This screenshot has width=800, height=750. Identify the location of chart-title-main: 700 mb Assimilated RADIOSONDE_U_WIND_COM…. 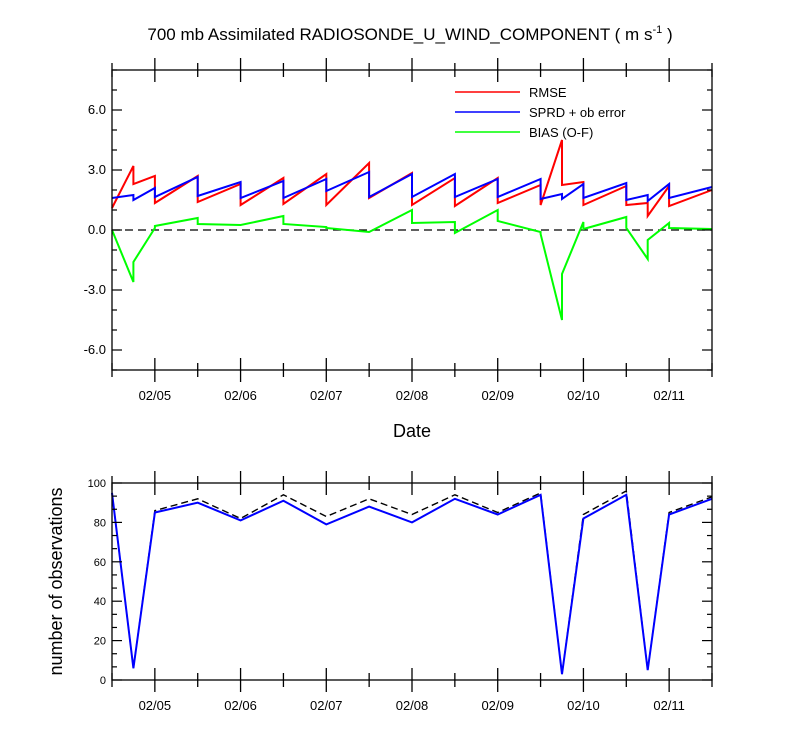
(399, 34).